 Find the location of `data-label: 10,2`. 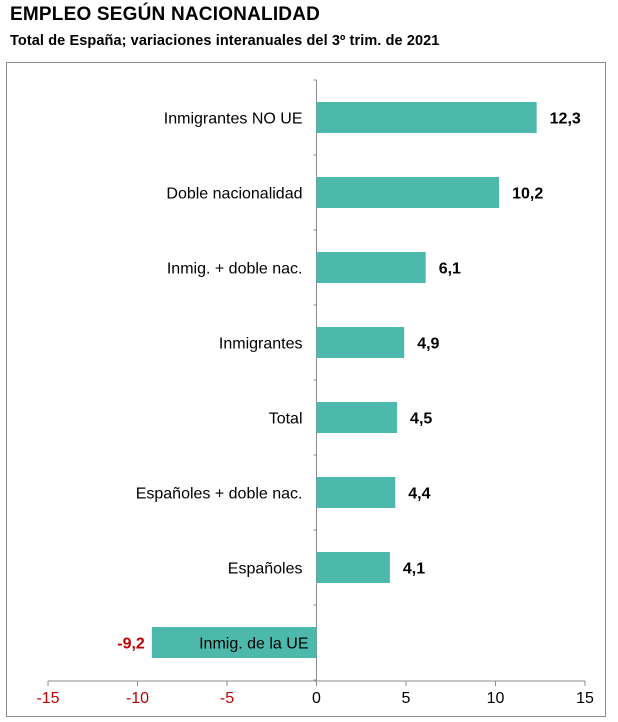

data-label: 10,2 is located at coordinates (527, 194).